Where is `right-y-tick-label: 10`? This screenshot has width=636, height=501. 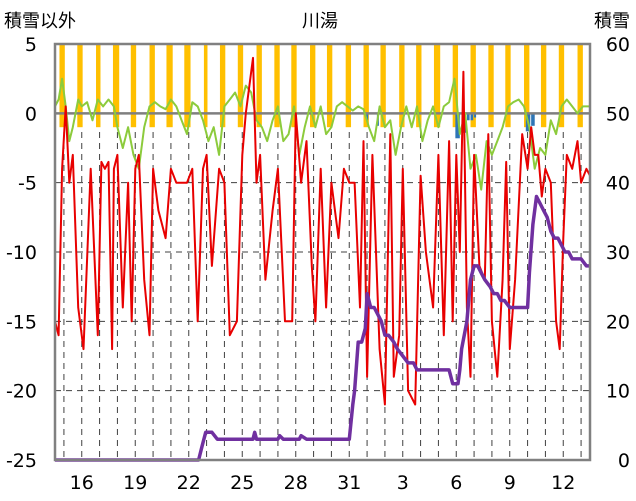
right-y-tick-label: 10 is located at coordinates (618, 392).